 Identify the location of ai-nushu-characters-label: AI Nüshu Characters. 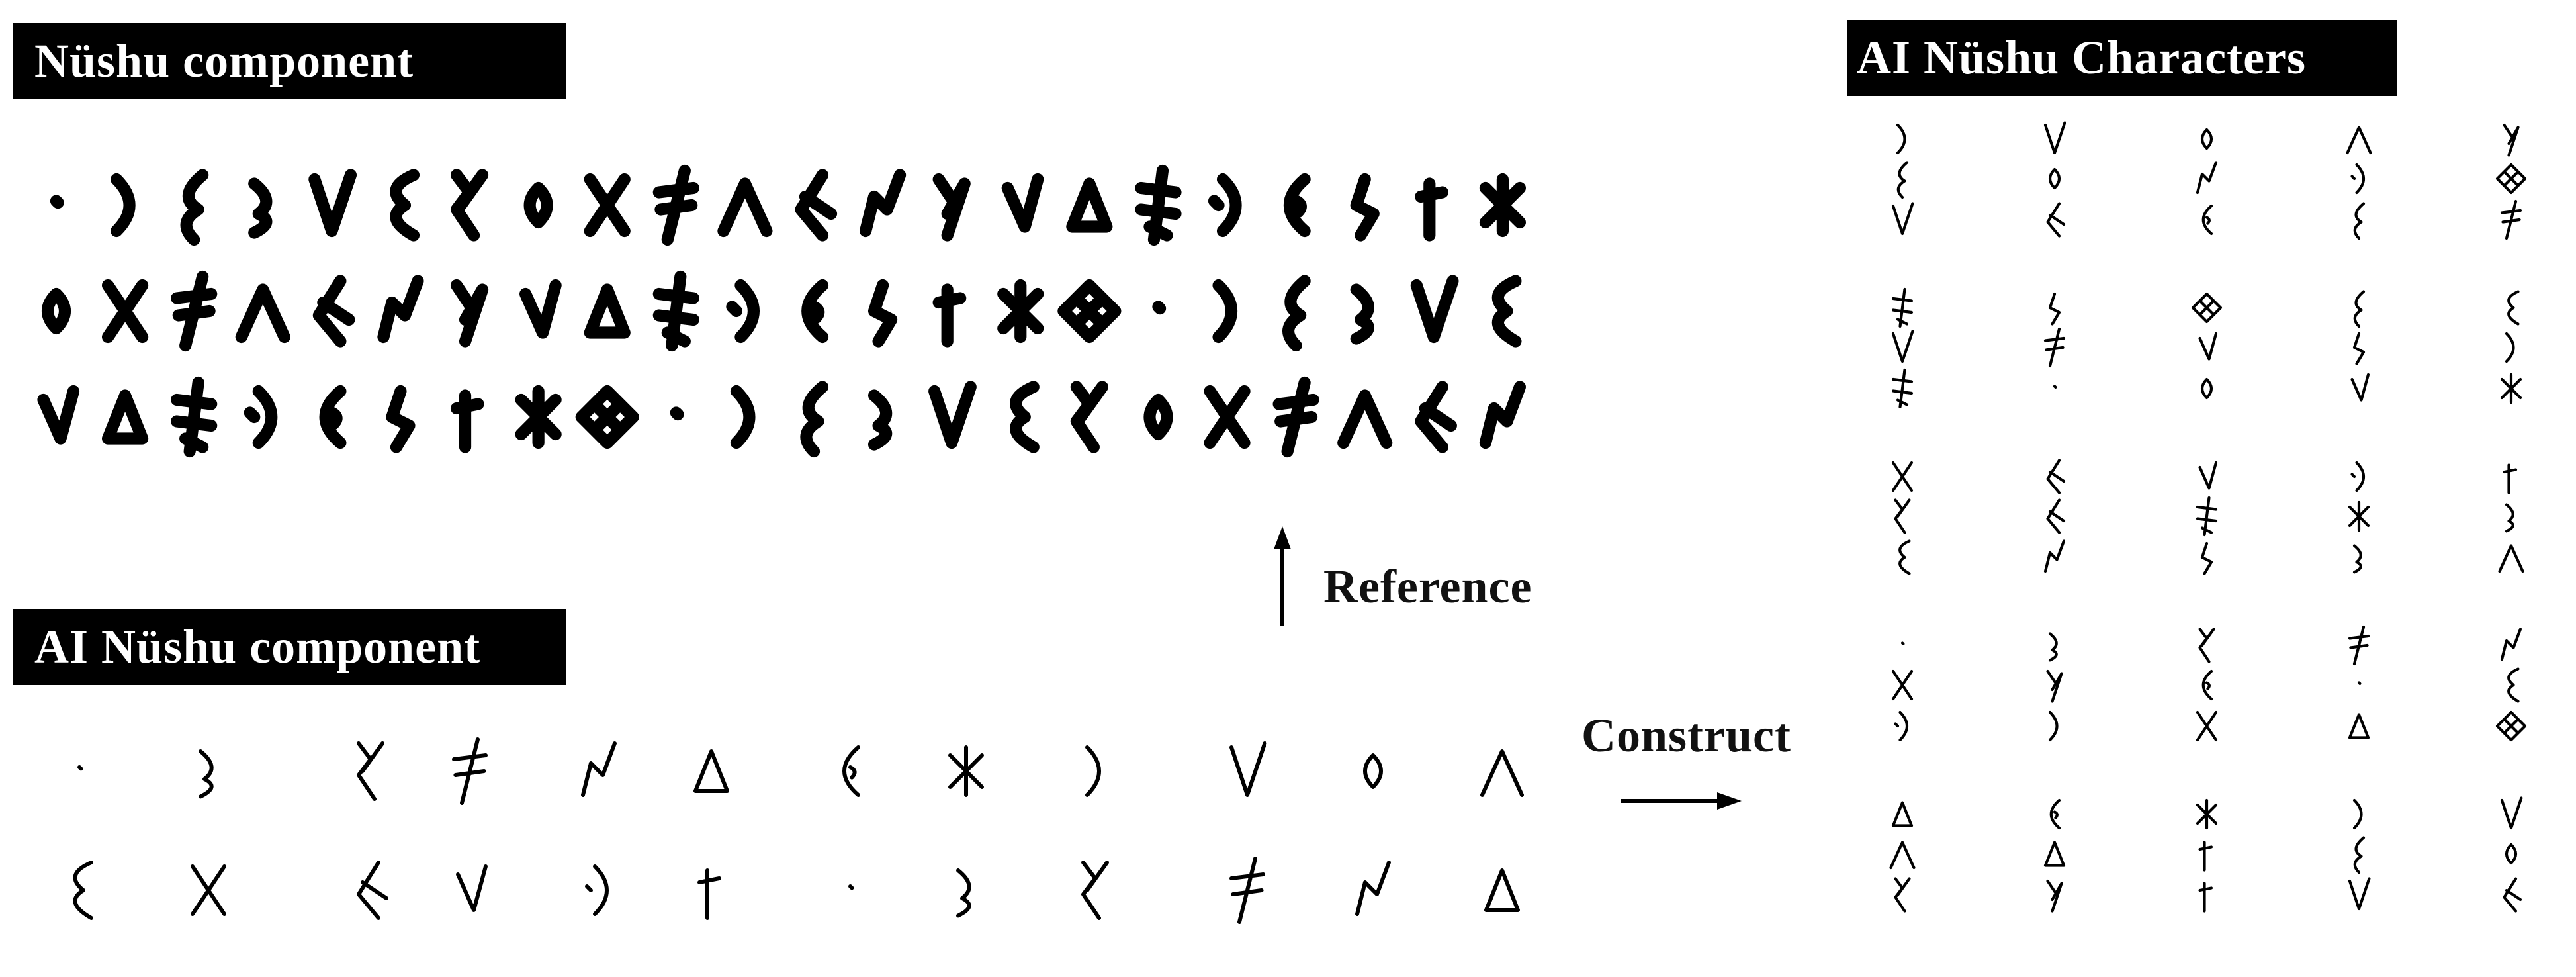
(2122, 58).